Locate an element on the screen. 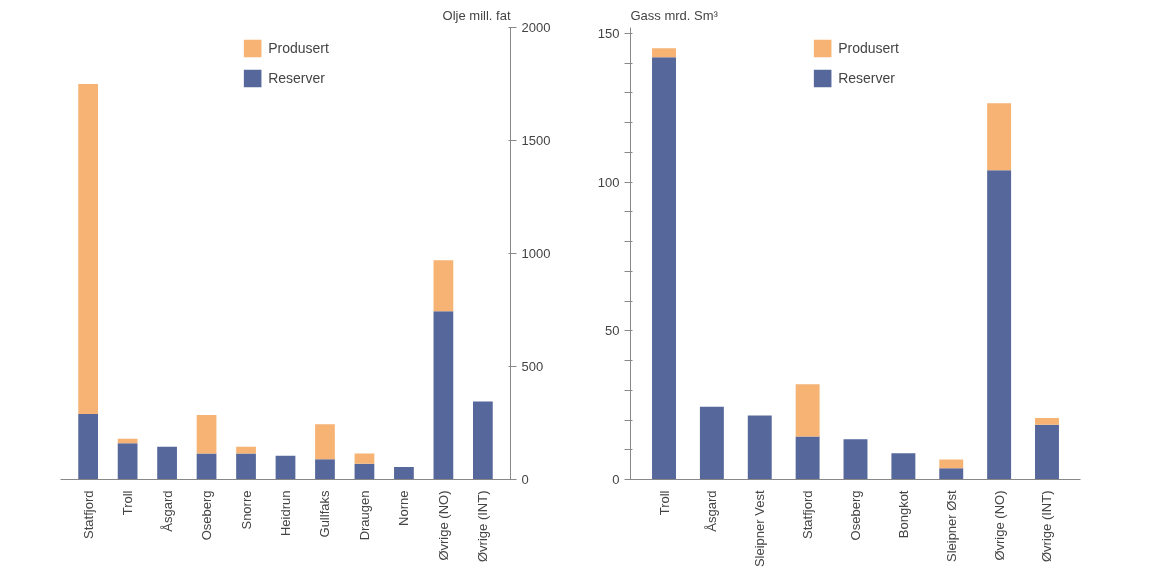 Image resolution: width=1165 pixels, height=575 pixels. y-axis-title: Olje mill. fat is located at coordinates (476, 15).